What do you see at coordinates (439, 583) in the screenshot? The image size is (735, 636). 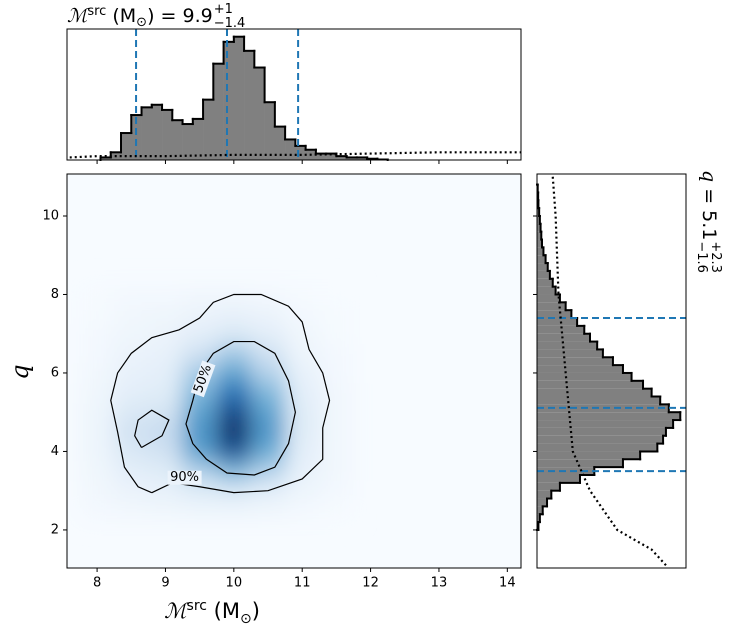 I see `x-tick-label: 13` at bounding box center [439, 583].